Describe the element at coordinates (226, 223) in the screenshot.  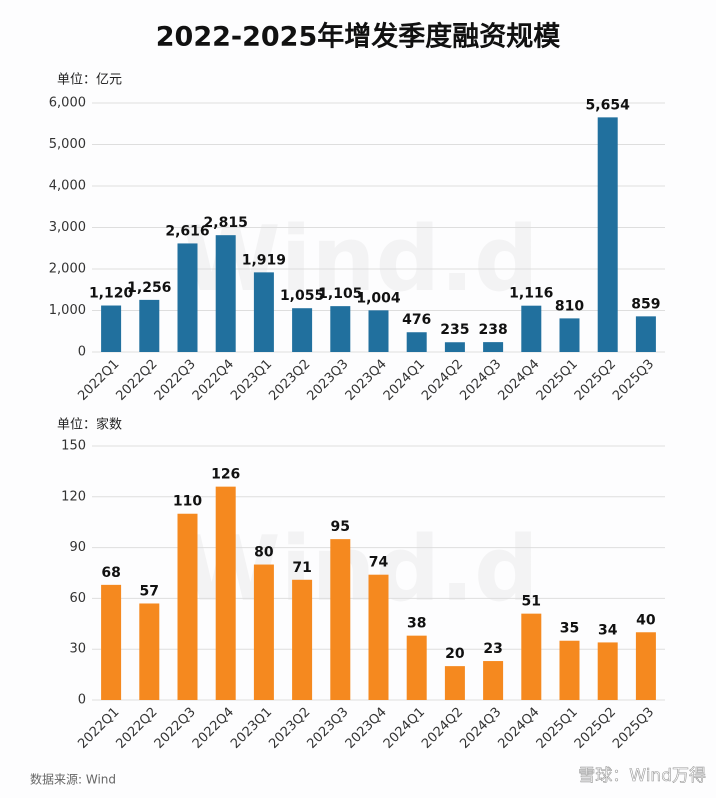
I see `value-label: 2,815` at that location.